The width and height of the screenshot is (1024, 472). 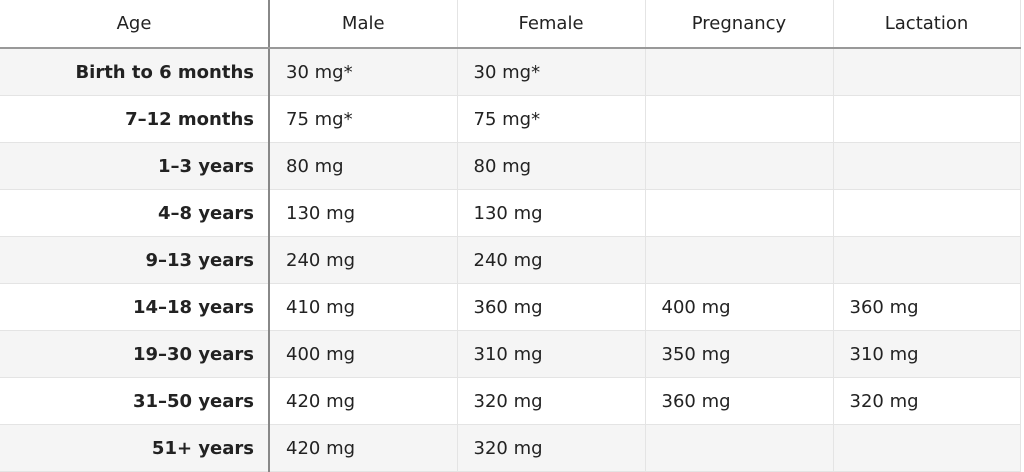 I want to click on table-row: 4–8 years 130 mg 130 mg, so click(x=510, y=213).